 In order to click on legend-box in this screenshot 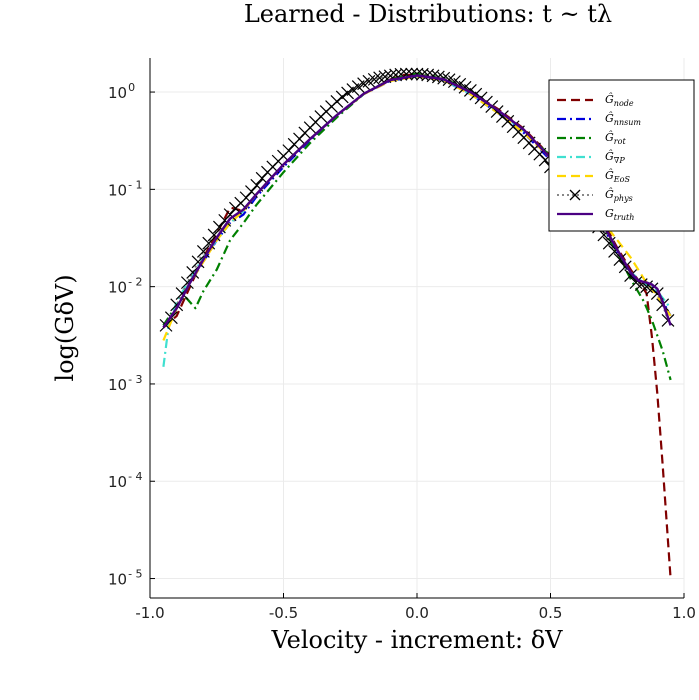, I will do `click(621, 155)`.